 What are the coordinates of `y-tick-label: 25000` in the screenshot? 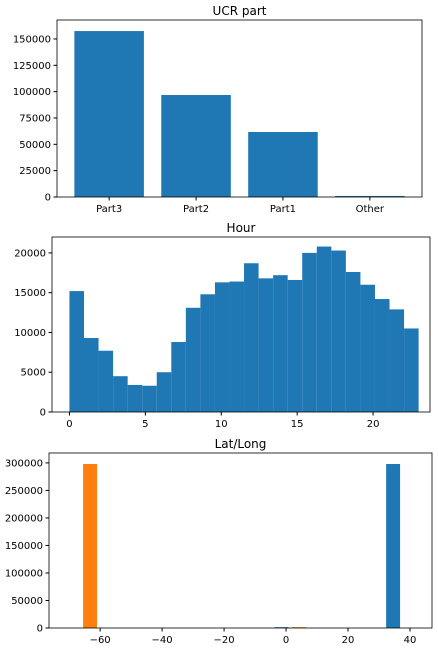 It's located at (35, 171).